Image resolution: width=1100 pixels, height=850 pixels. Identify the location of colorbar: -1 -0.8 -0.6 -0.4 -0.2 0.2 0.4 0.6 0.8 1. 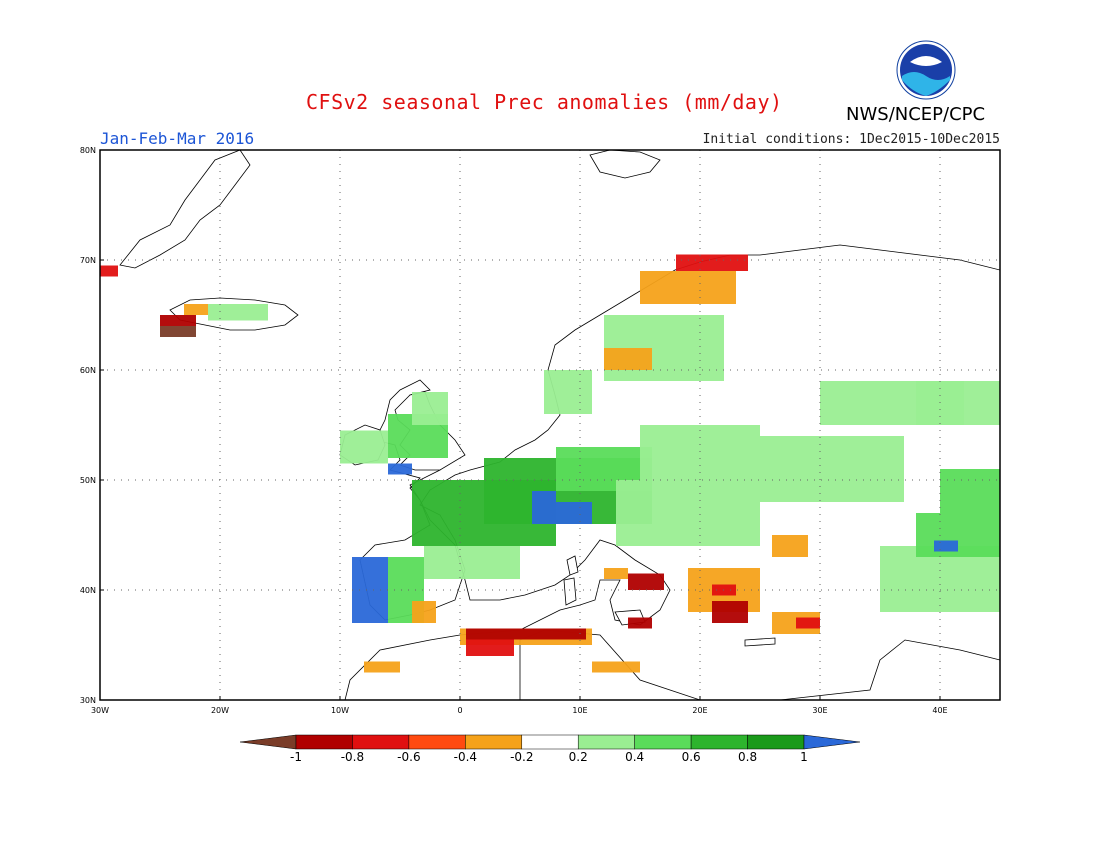
(550, 749).